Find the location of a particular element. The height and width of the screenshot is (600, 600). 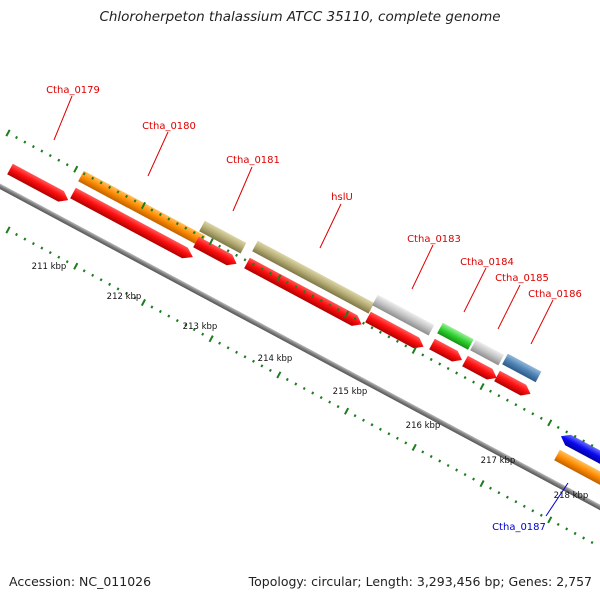

gene-label-ctha0180: Ctha_0180 is located at coordinates (169, 126).